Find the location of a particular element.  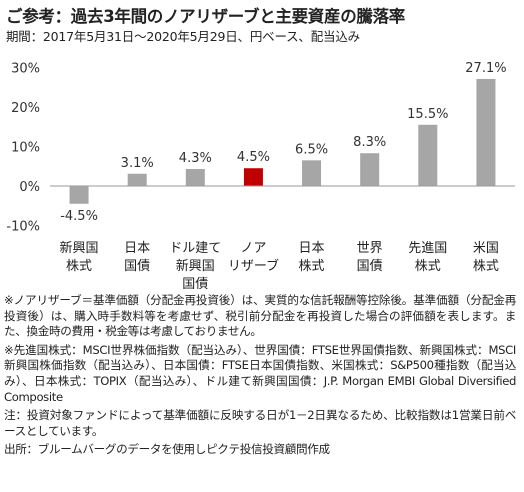

y-tick-label: -10% is located at coordinates (23, 227).